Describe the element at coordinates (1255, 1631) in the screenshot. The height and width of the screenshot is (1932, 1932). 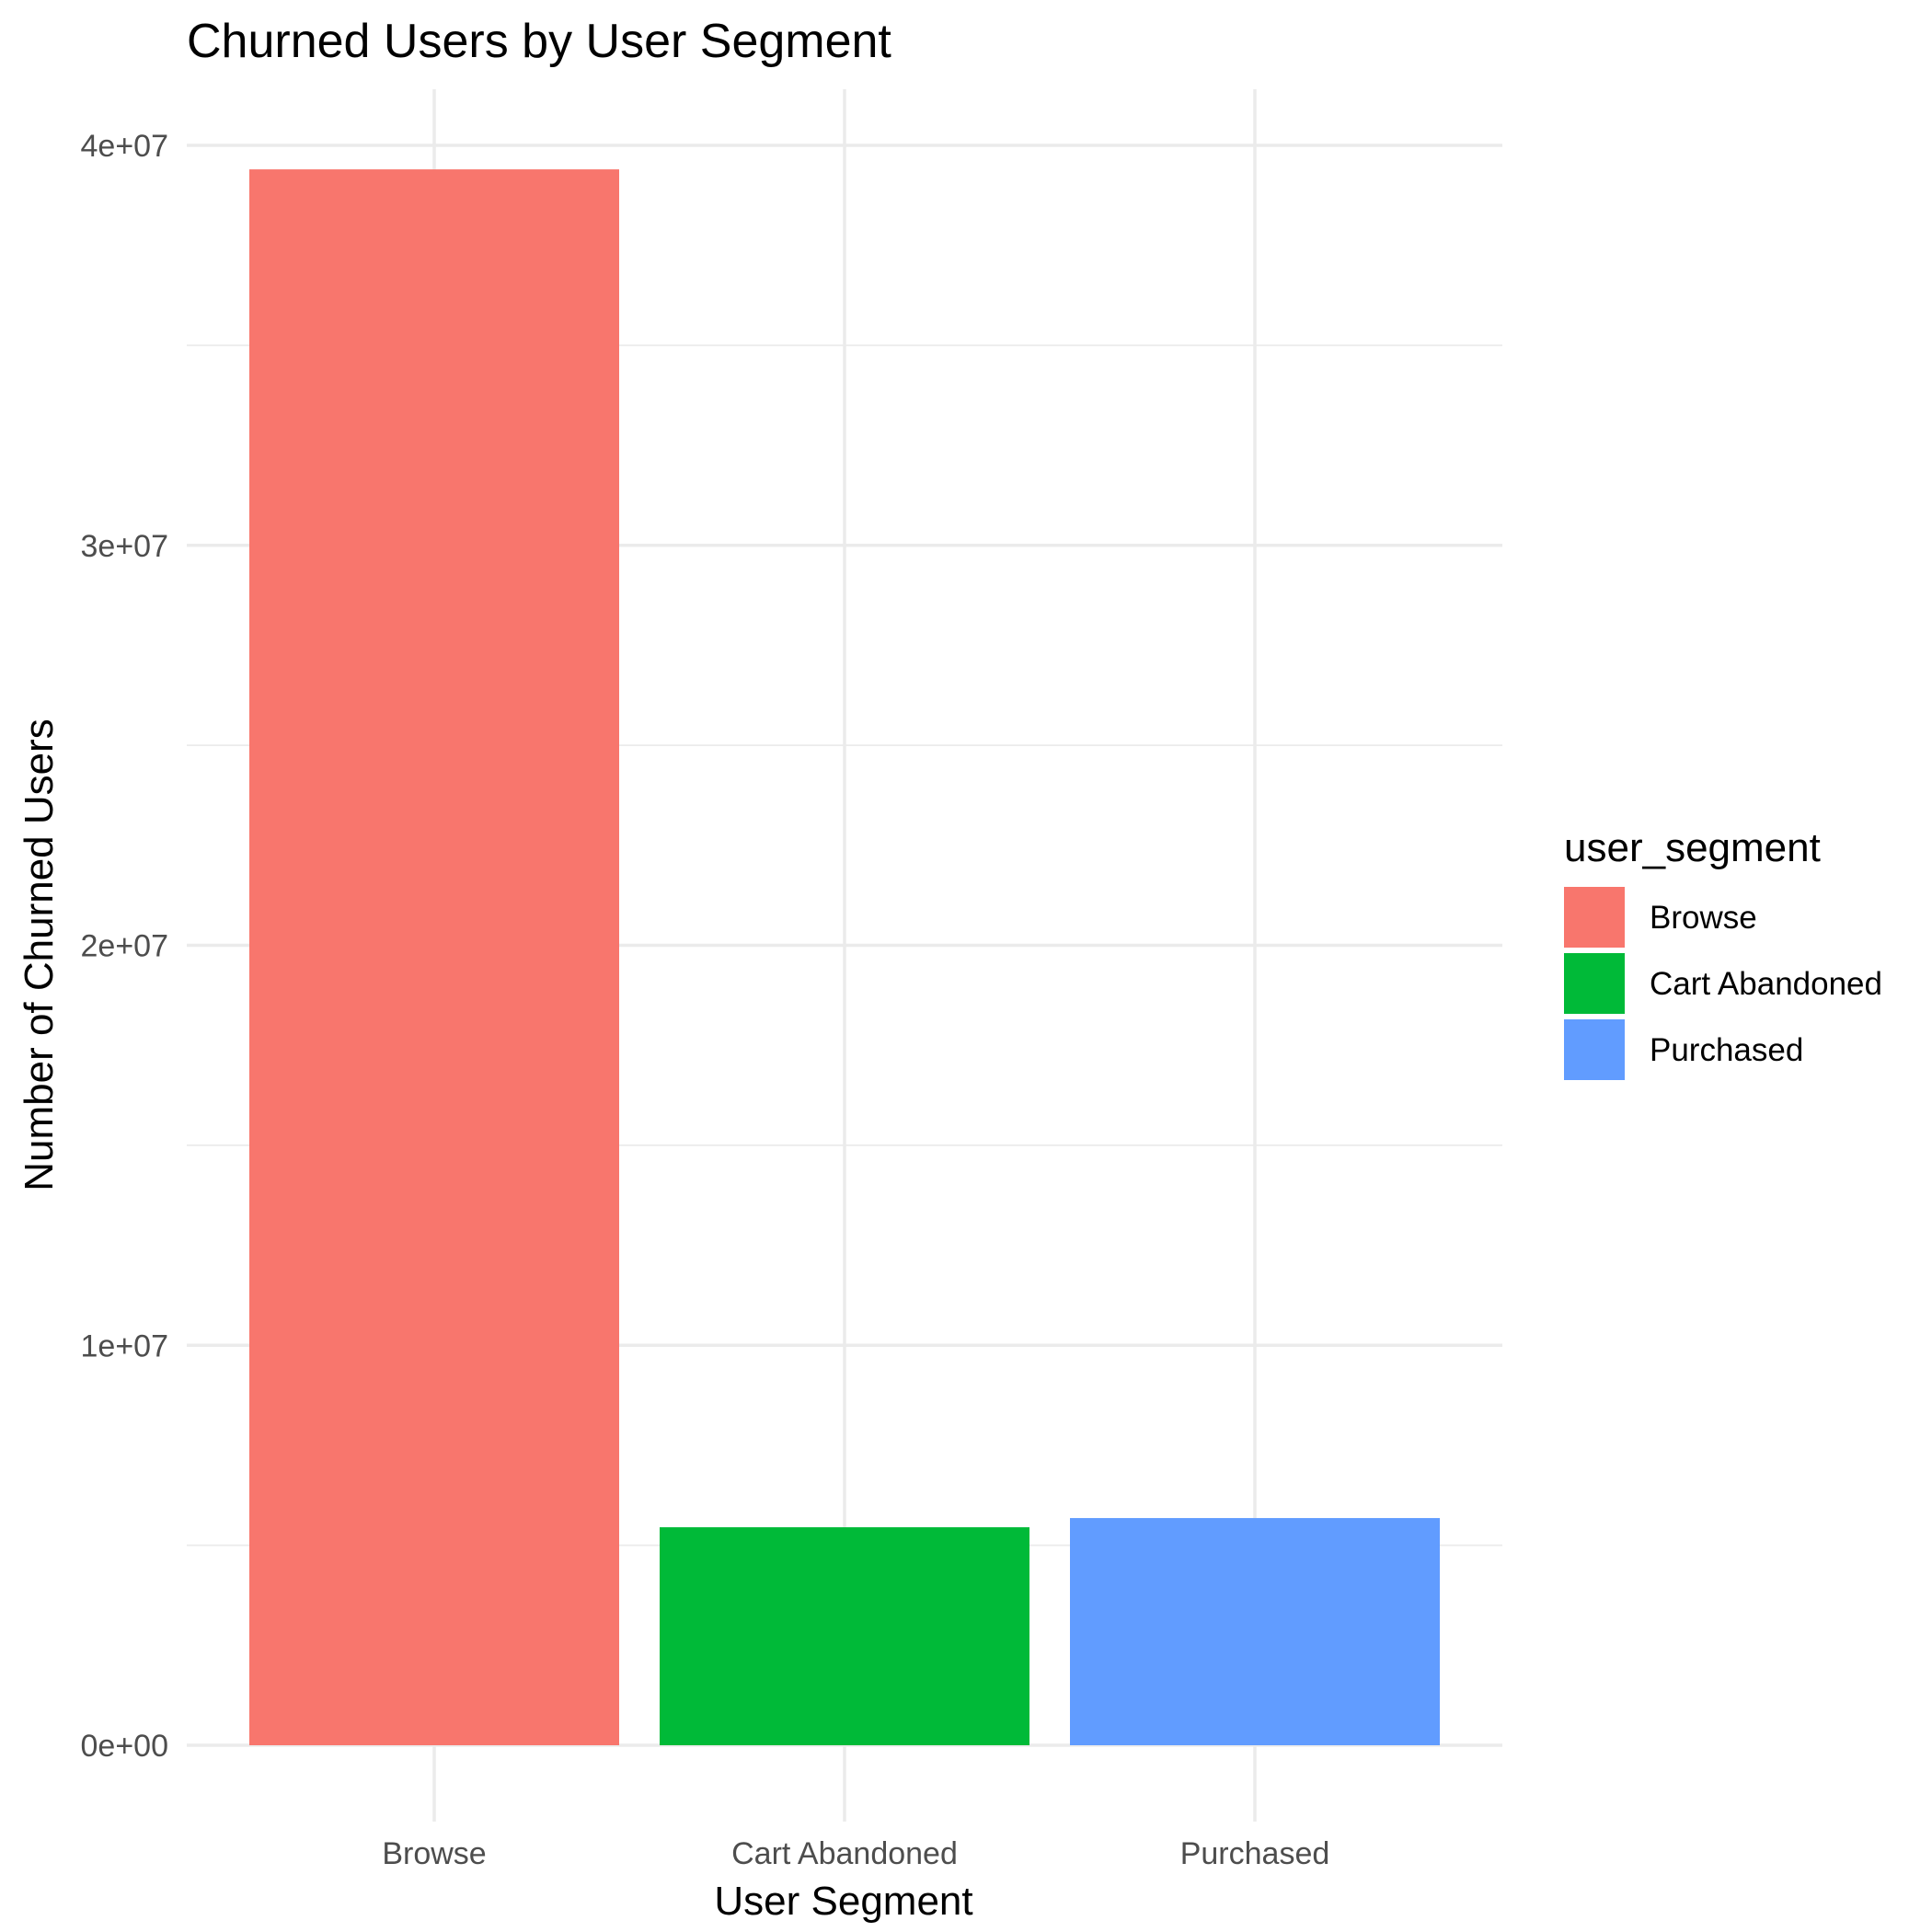
I see `bar-purchased` at that location.